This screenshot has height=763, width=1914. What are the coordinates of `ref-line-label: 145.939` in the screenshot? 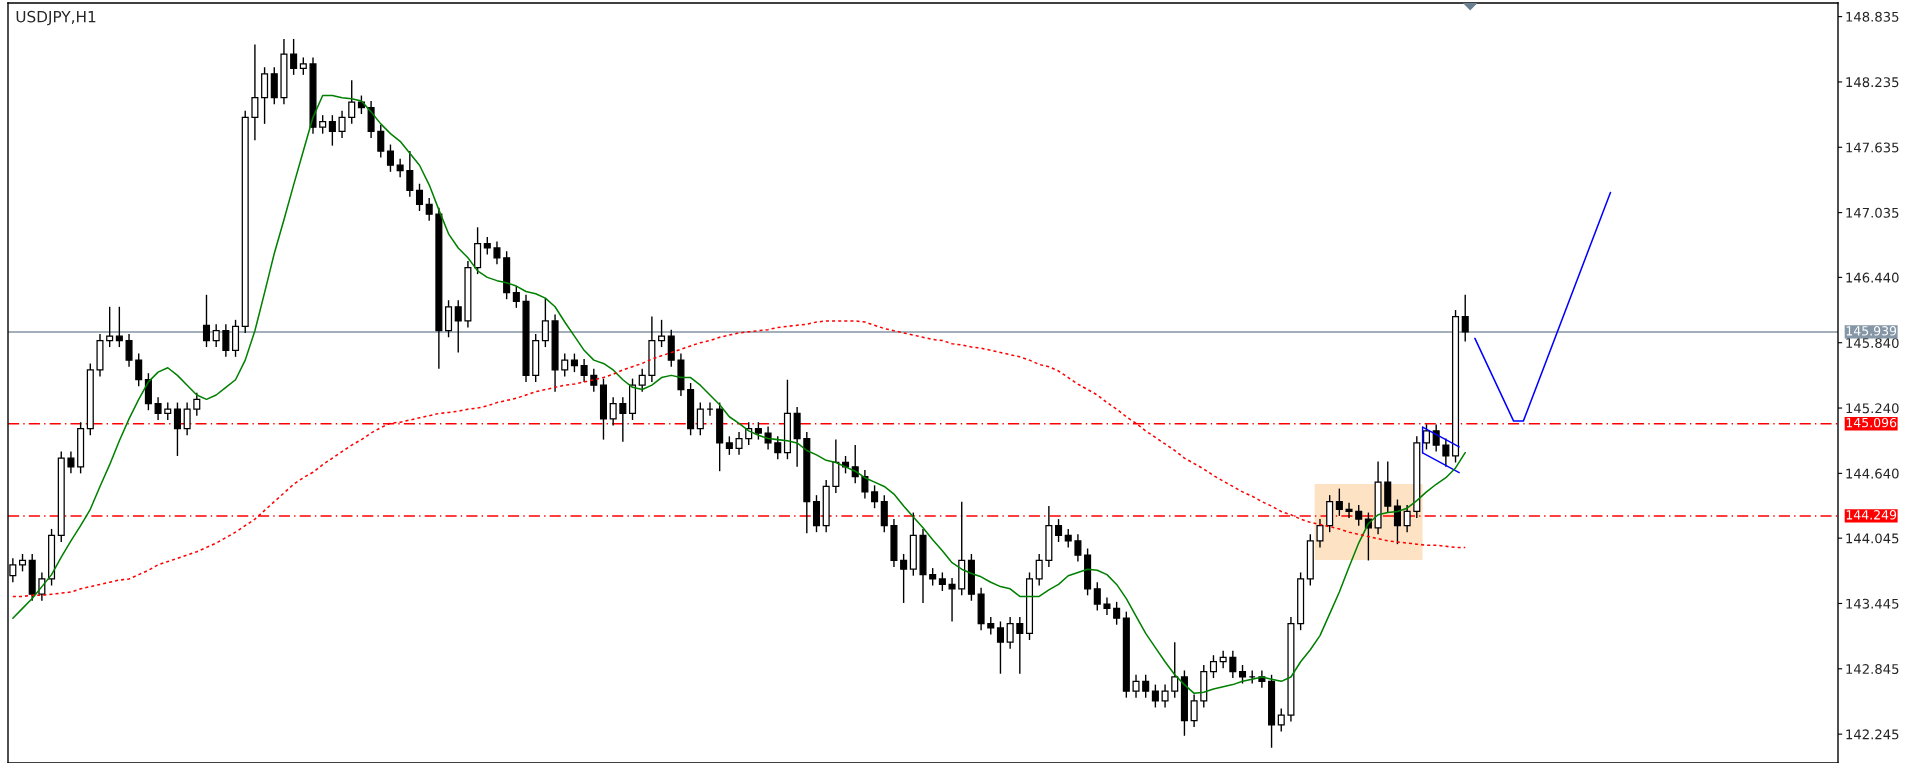 It's located at (1871, 331).